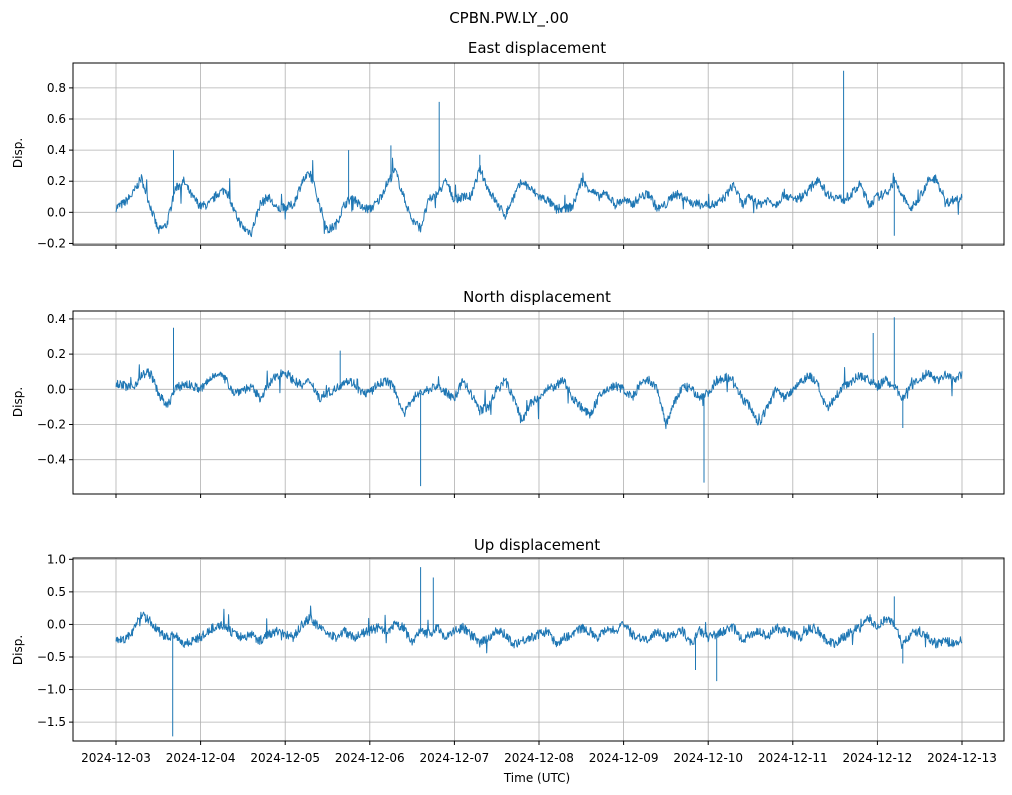  I want to click on east-y-axis-label: Disp., so click(18, 153).